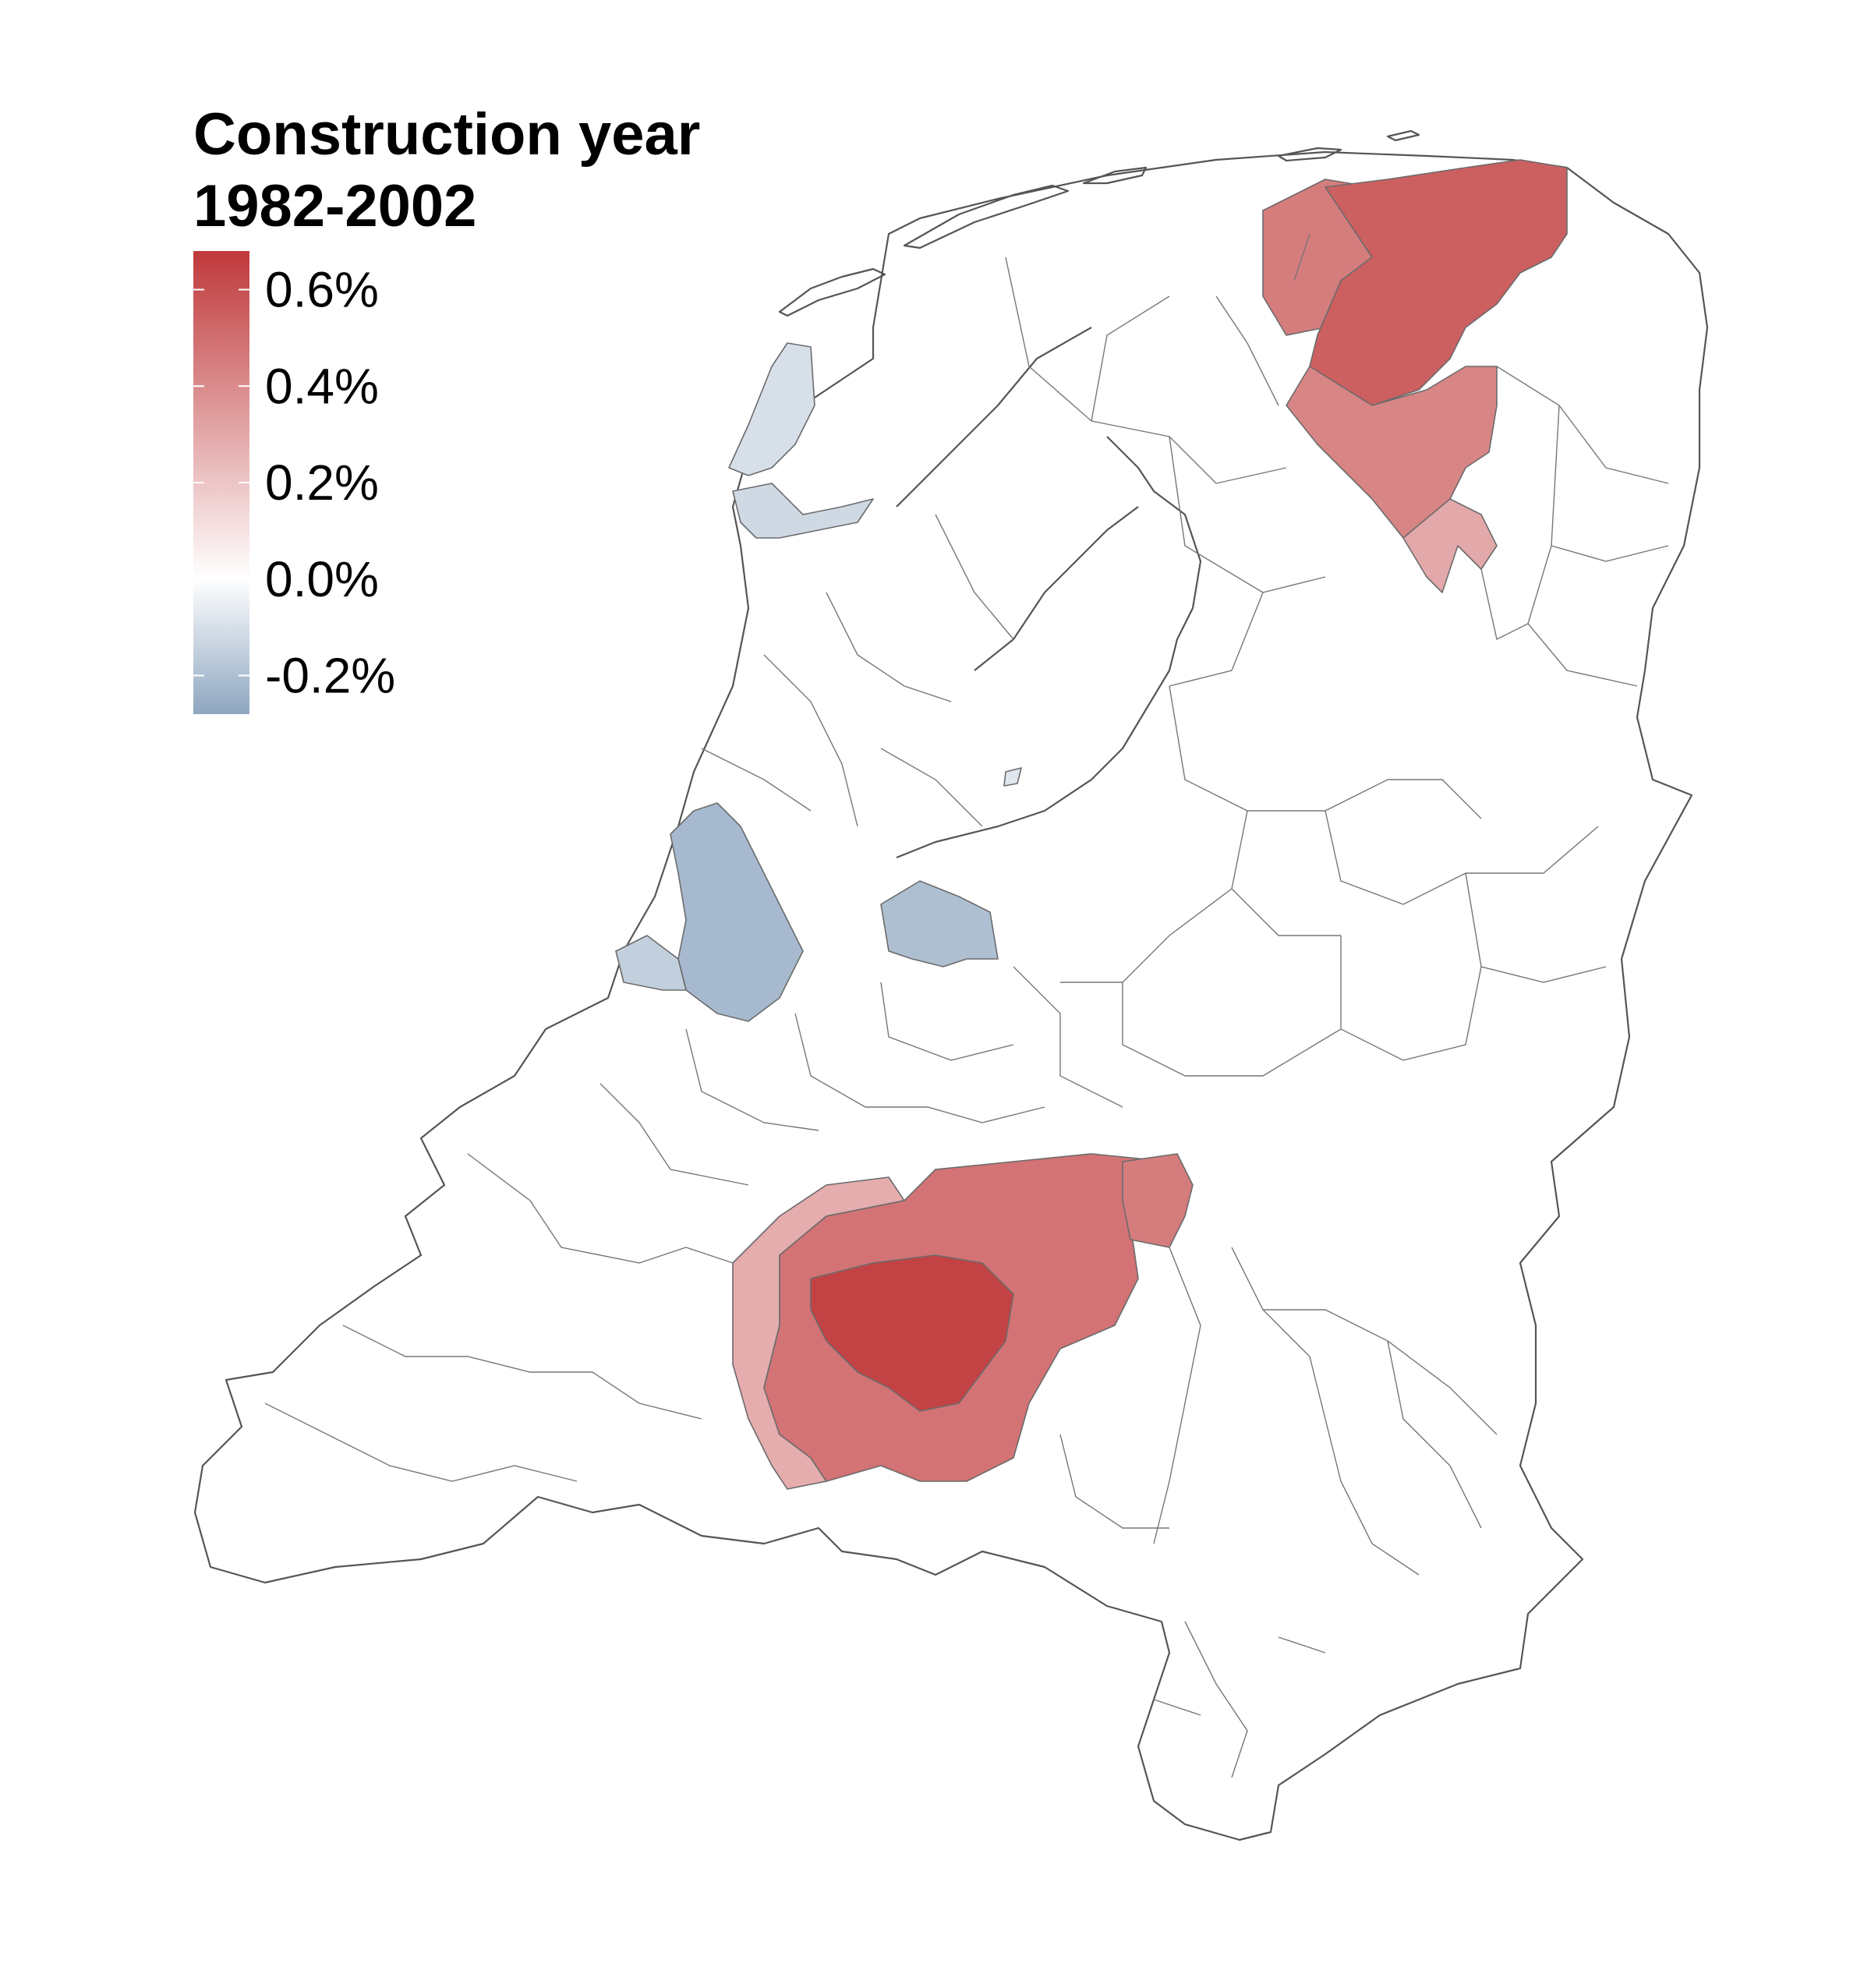 Image resolution: width=1871 pixels, height=1988 pixels. Describe the element at coordinates (939, 923) in the screenshot. I see `region-utrecht-cluster` at that location.